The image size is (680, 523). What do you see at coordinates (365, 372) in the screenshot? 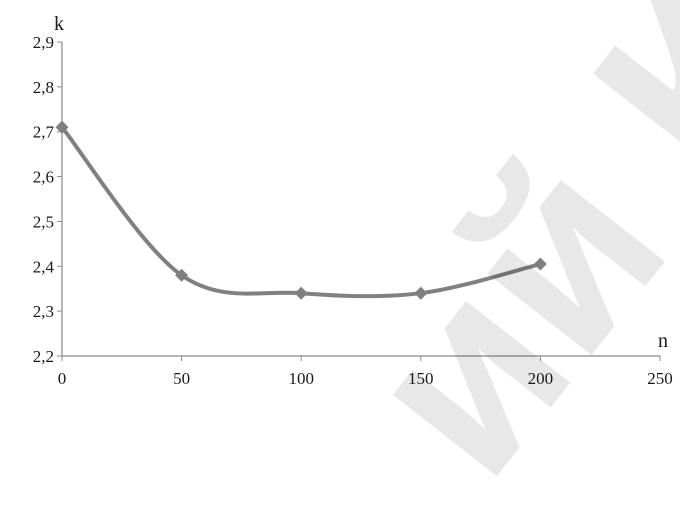
I see `x-axis-ticks: 0 50 100 150 200 250` at bounding box center [365, 372].